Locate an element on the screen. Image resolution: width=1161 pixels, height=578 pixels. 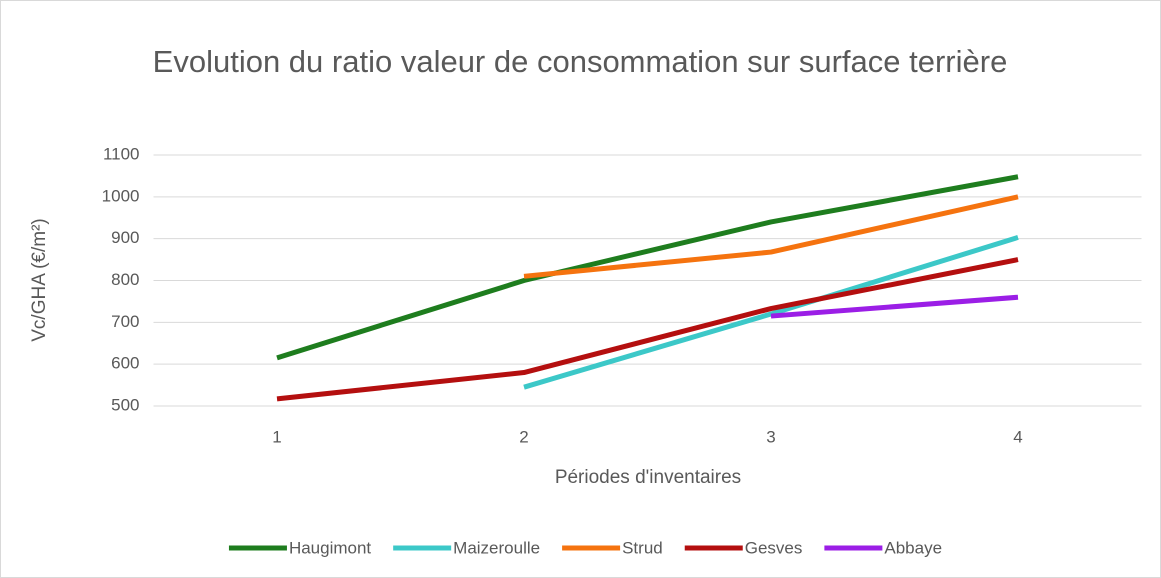
y-tick-label: 600 is located at coordinates (125, 363).